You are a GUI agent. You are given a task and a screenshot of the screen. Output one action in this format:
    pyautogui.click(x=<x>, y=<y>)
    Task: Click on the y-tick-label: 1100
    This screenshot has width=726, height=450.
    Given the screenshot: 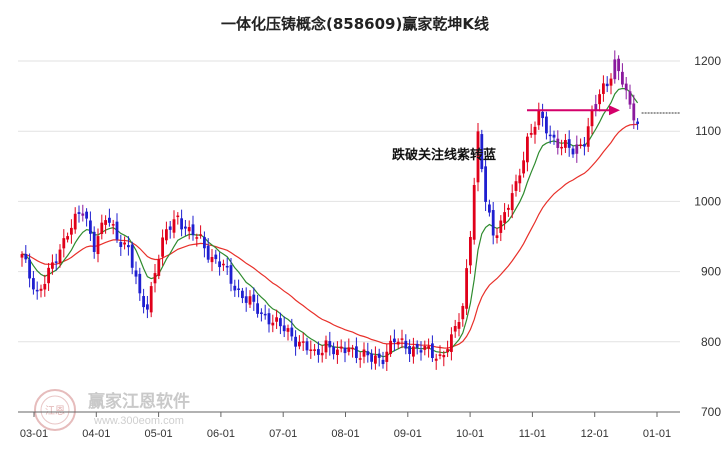 What is the action you would take?
    pyautogui.click(x=708, y=131)
    